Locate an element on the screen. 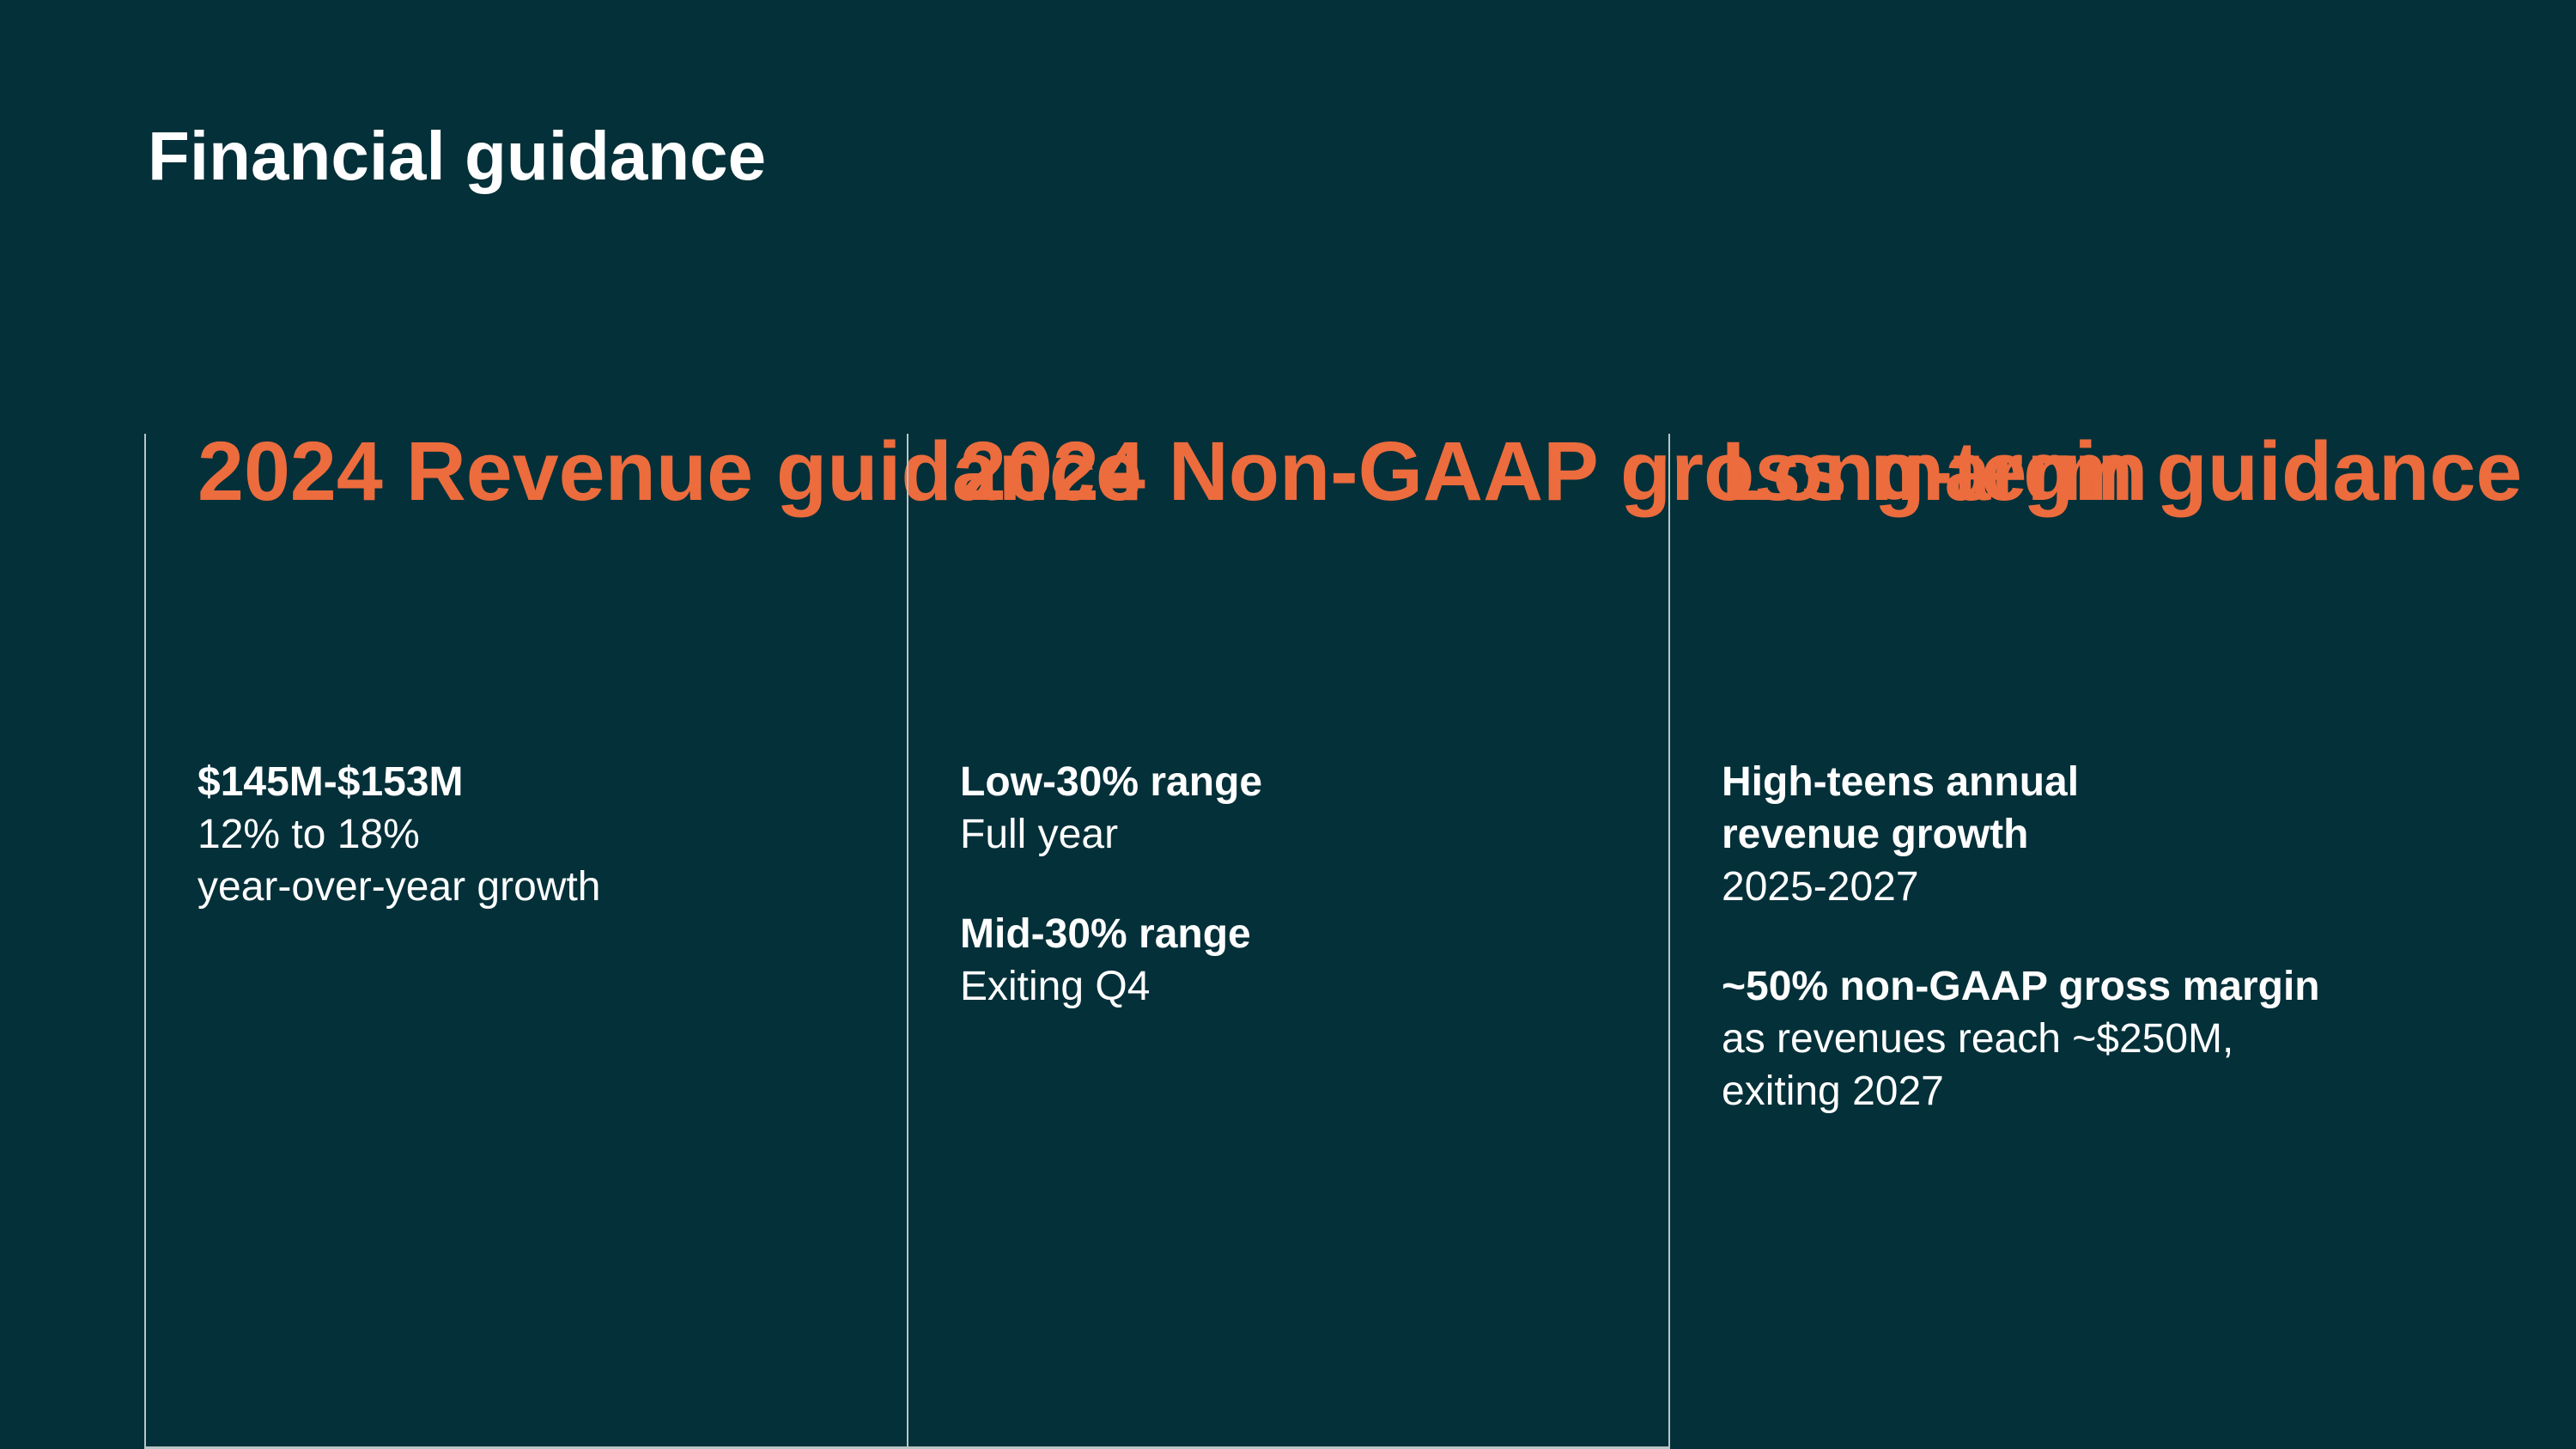 The image size is (2576, 1449). bottom-border-line is located at coordinates (907, 1447).